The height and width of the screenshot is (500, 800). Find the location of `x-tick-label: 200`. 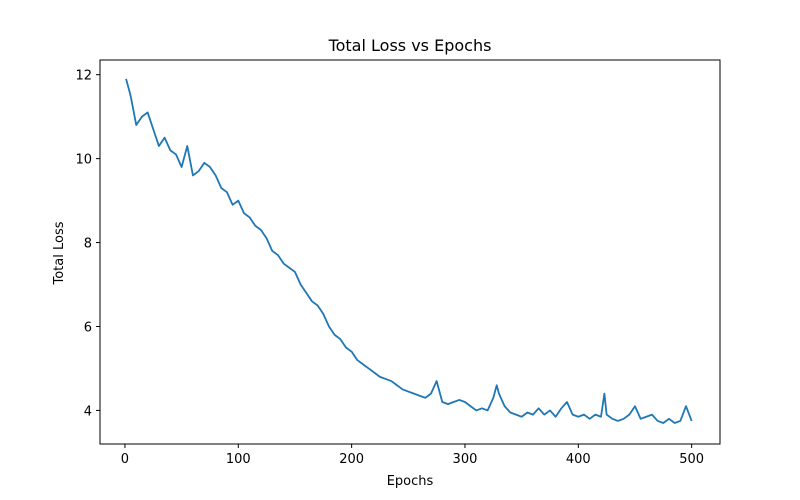

x-tick-label: 200 is located at coordinates (351, 459).